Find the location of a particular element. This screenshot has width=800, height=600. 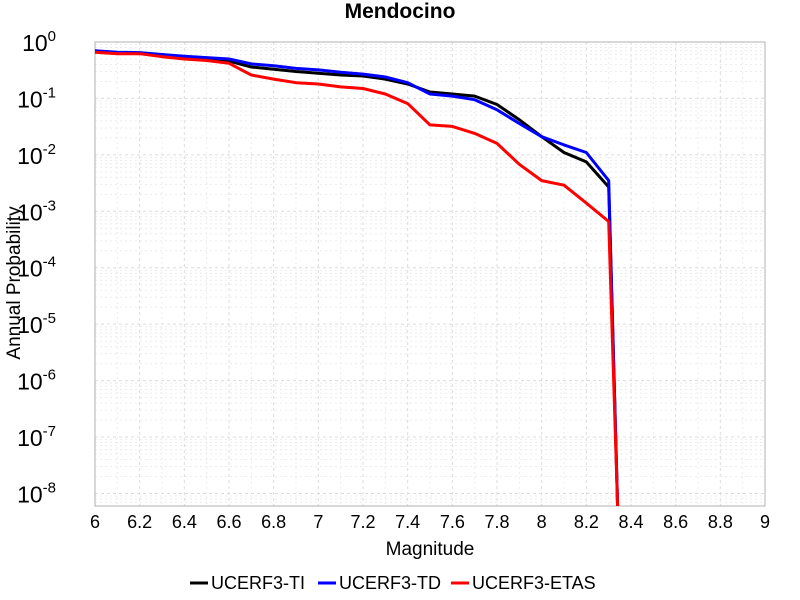

y-tick-exponent-7: -7 is located at coordinates (49, 431).